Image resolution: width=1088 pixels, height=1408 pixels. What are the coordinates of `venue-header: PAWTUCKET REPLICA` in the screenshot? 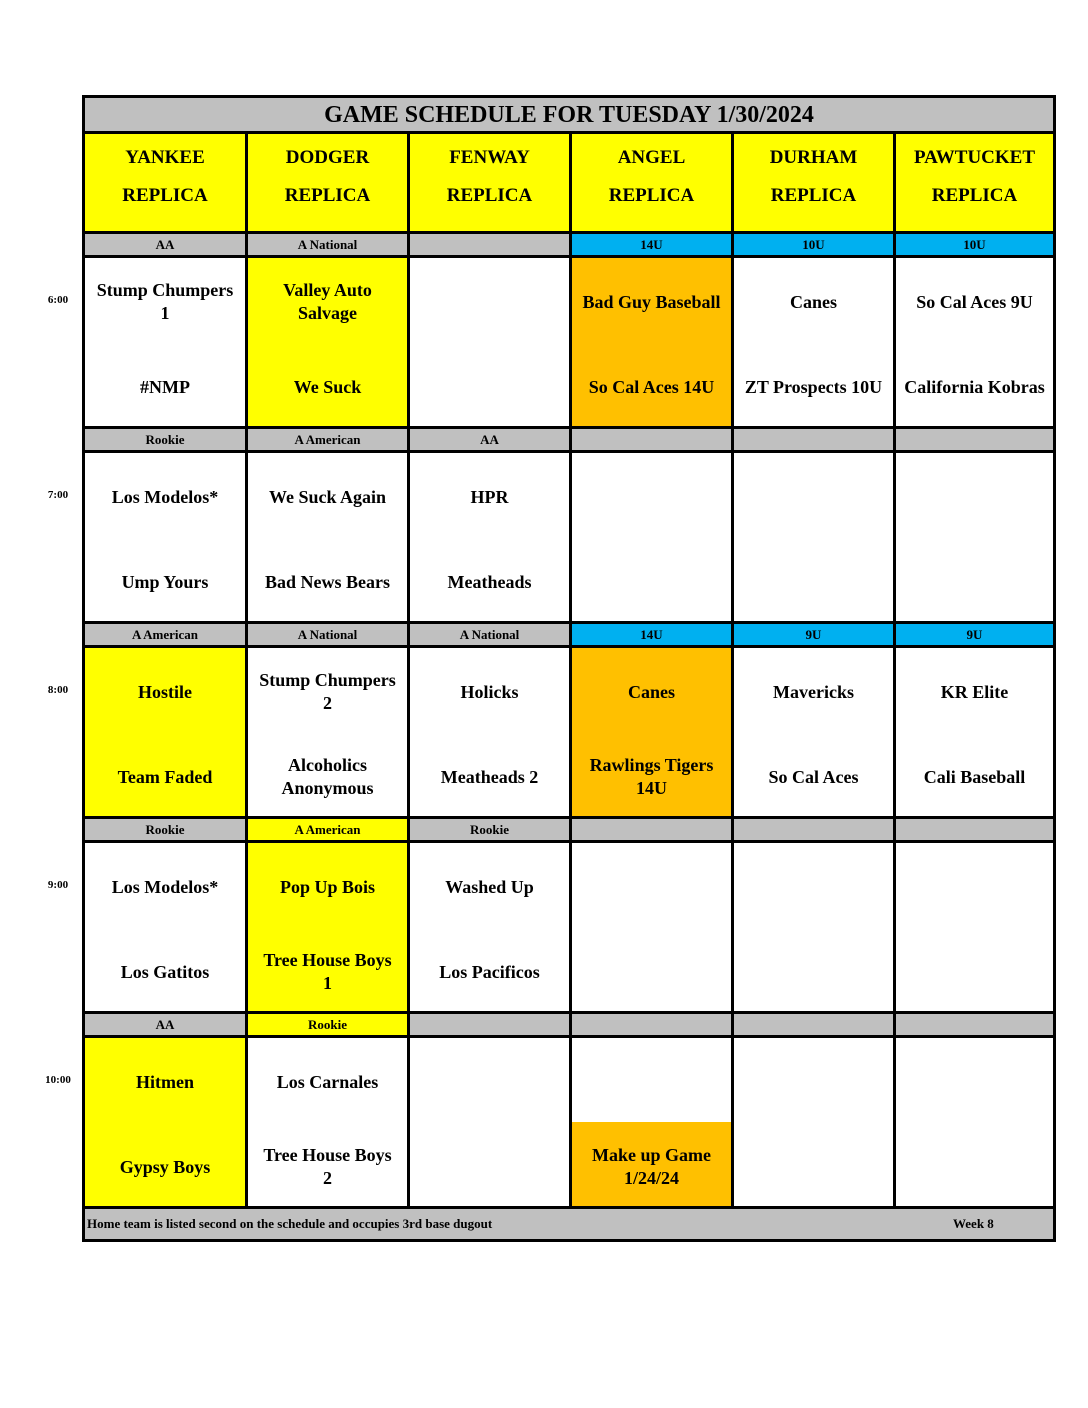 It's located at (974, 182).